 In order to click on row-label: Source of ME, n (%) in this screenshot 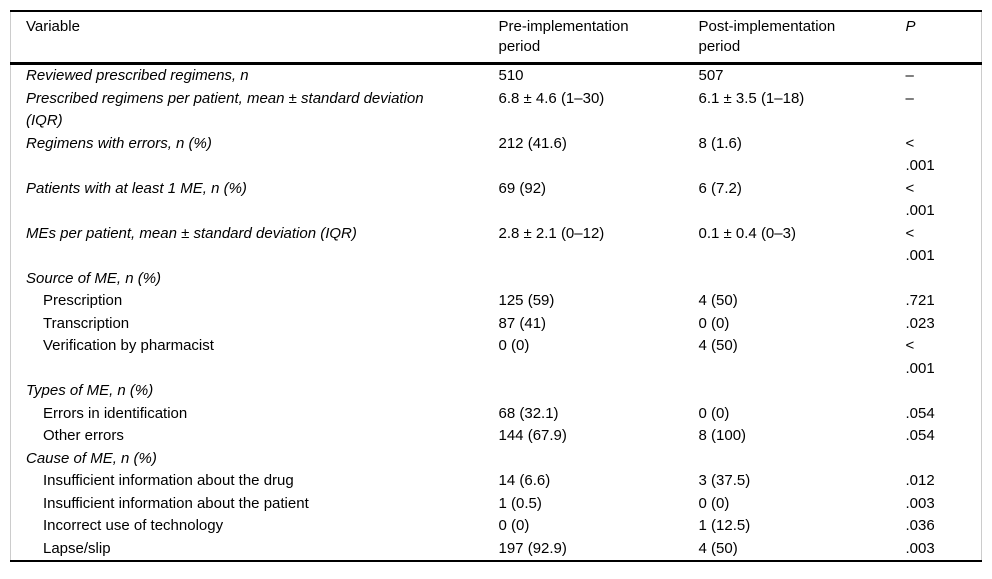, I will do `click(94, 278)`.